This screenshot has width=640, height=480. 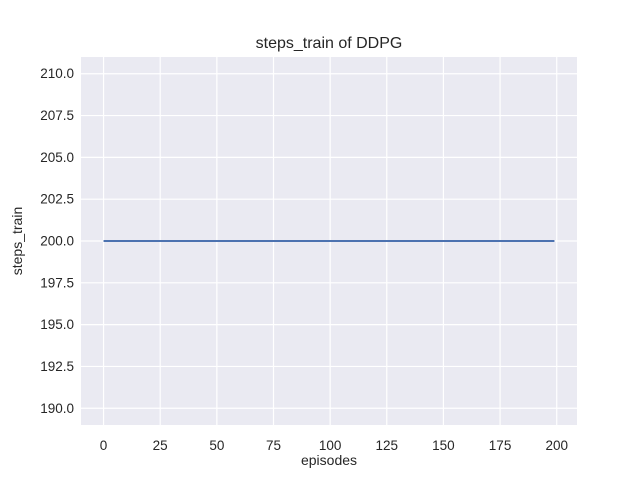 I want to click on x-tick-label: 75, so click(x=273, y=445).